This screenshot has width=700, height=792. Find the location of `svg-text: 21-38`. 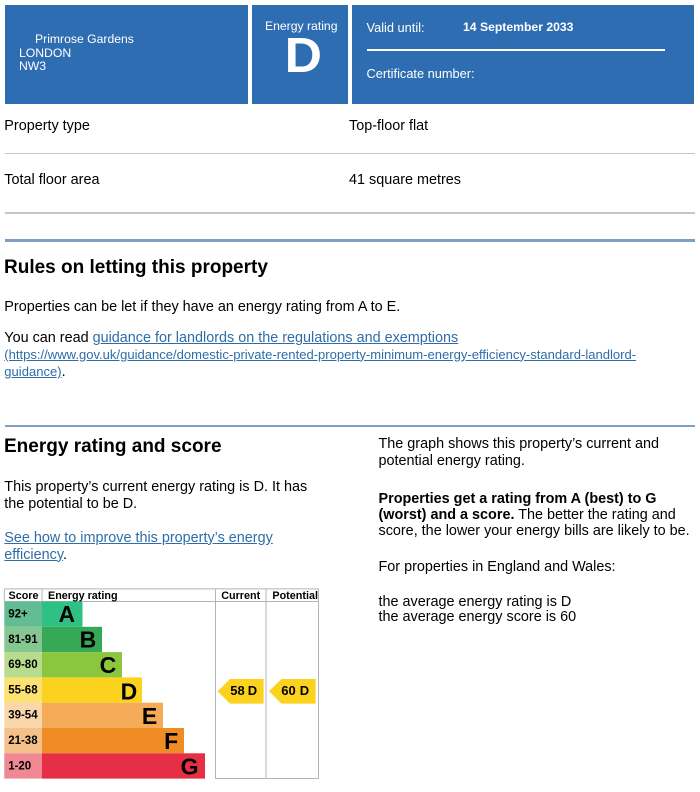

svg-text: 21-38 is located at coordinates (23, 741).